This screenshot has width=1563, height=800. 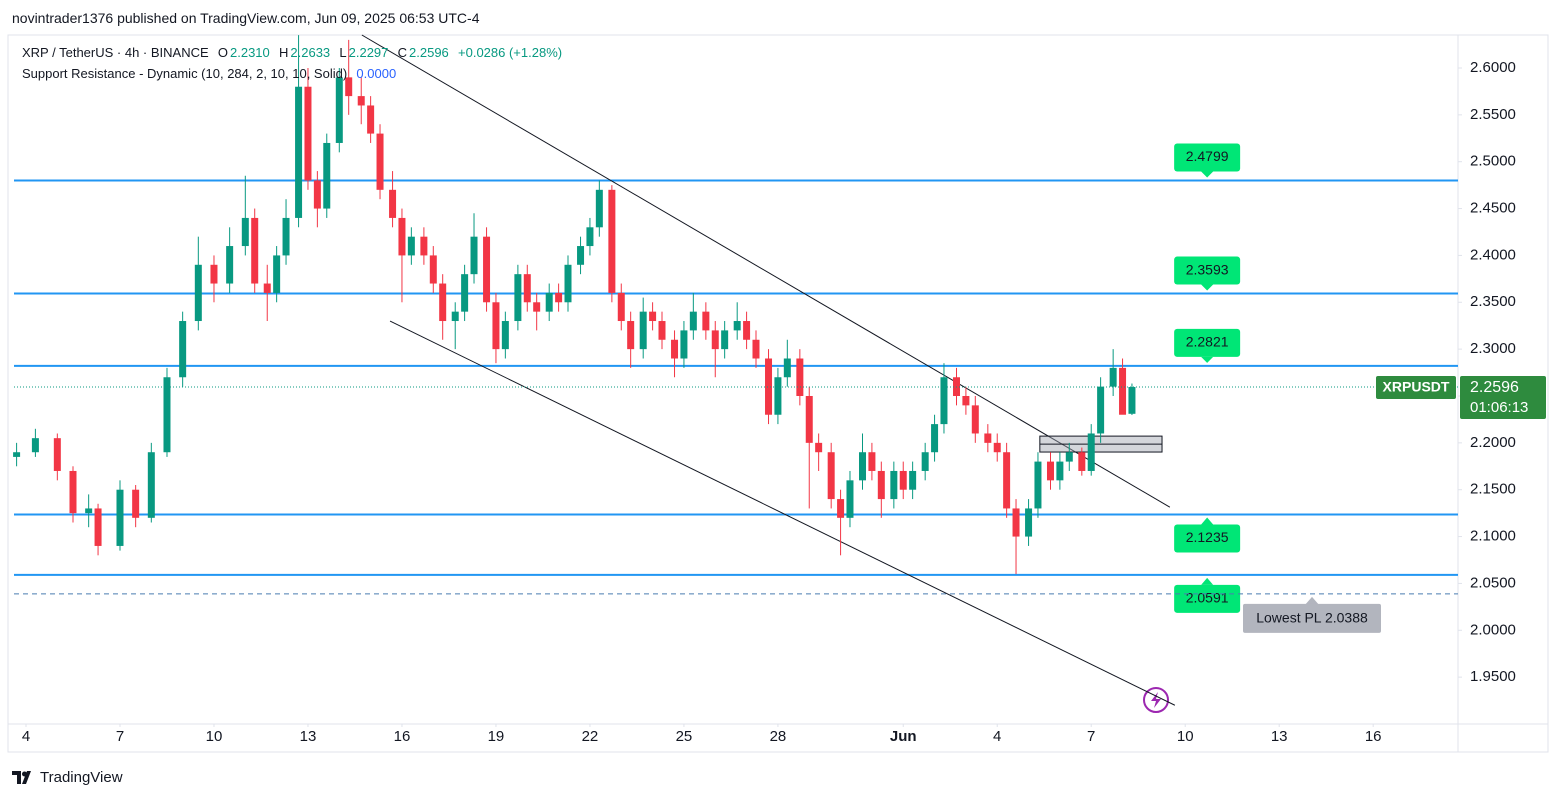 I want to click on alert-icon, so click(x=1156, y=700).